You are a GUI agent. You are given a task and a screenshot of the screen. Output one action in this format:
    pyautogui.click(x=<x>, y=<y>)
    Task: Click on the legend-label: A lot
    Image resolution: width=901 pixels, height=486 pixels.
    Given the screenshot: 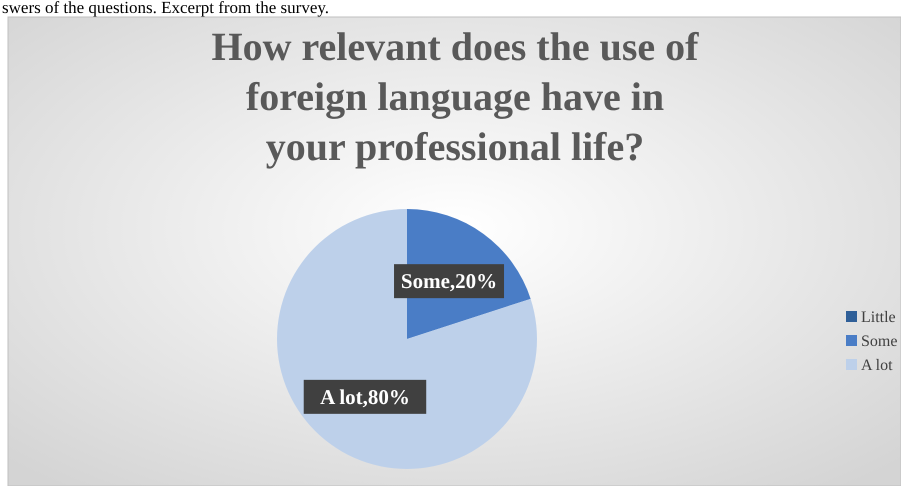 What is the action you would take?
    pyautogui.click(x=877, y=365)
    